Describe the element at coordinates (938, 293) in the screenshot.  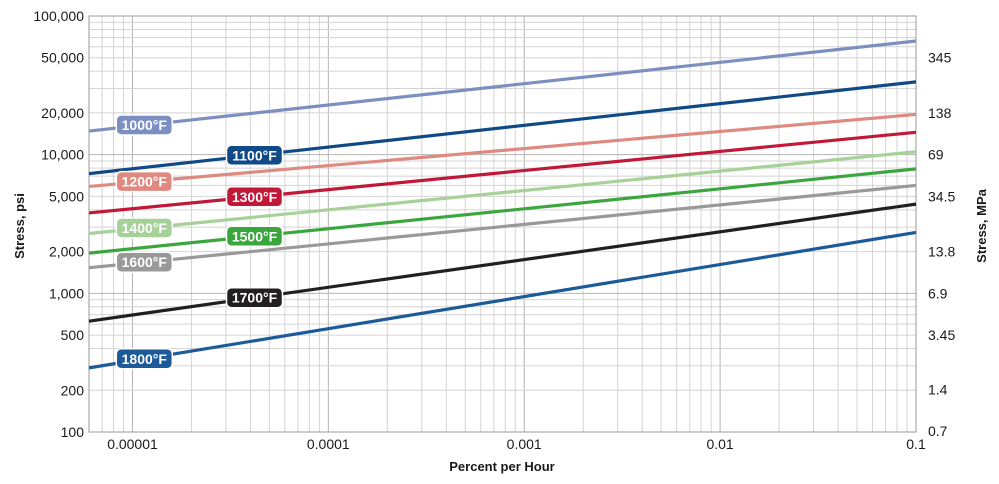
I see `y-right-tick-label: 6.9` at that location.